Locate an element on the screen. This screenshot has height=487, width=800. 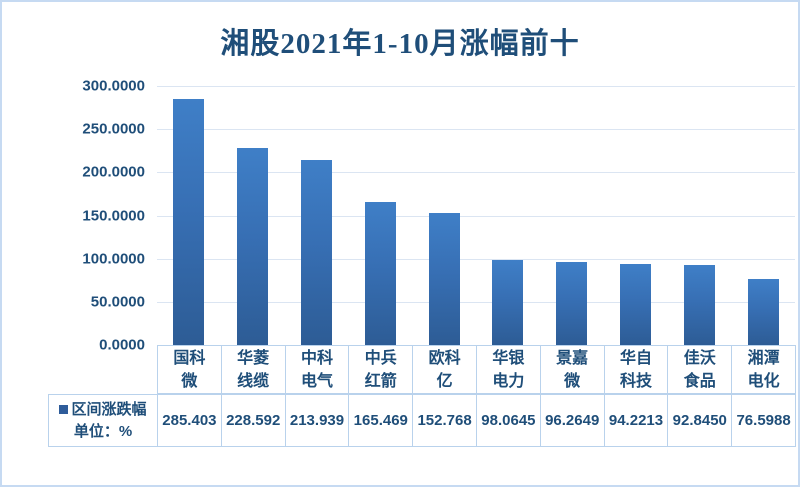
y-axis-label: 0.0000 is located at coordinates (122, 345).